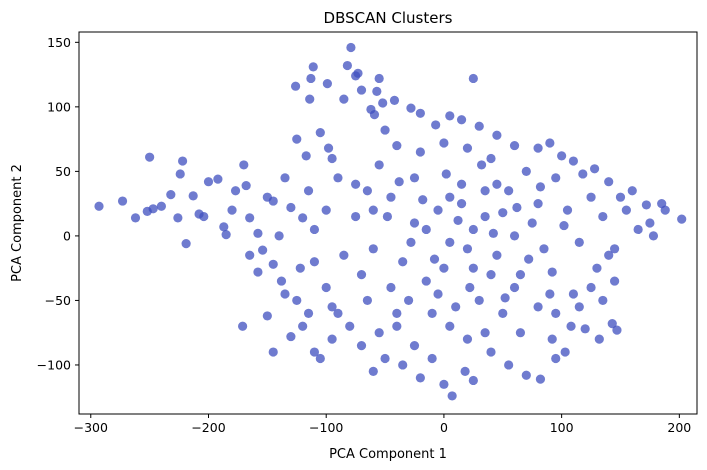  I want to click on y-tick-label: 100, so click(59, 106).